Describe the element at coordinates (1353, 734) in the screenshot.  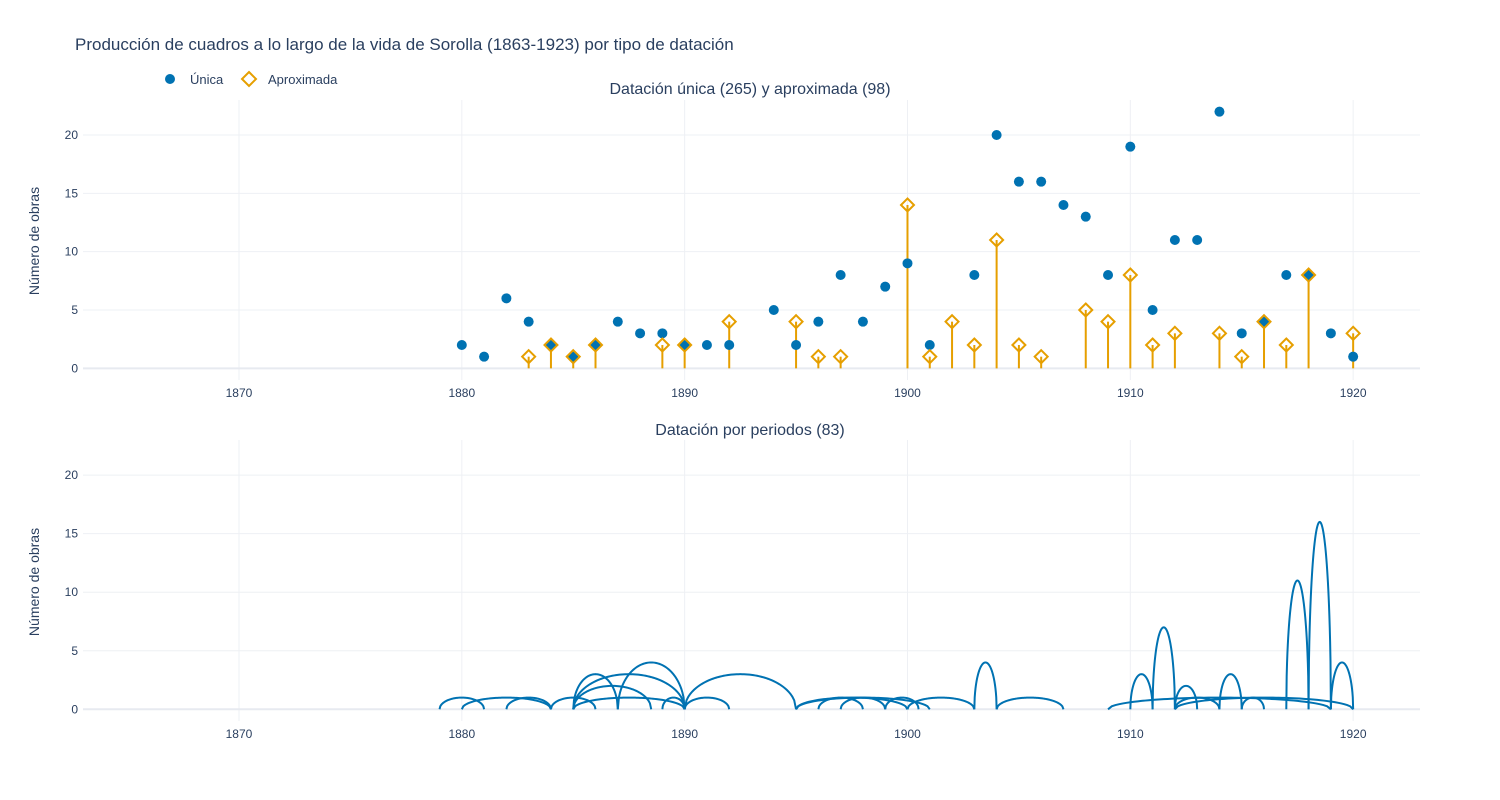
I see `x-tick-label: 1920` at that location.